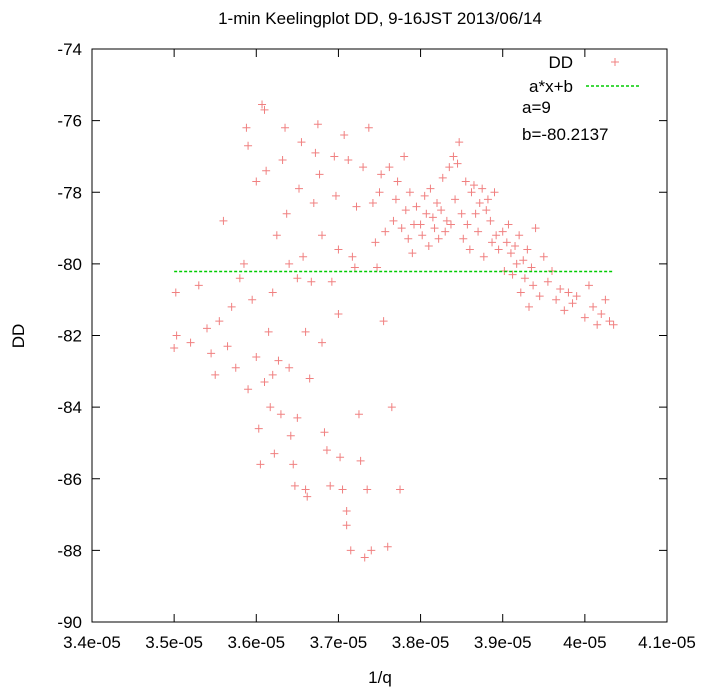  I want to click on y-tick-label: -76, so click(69, 121).